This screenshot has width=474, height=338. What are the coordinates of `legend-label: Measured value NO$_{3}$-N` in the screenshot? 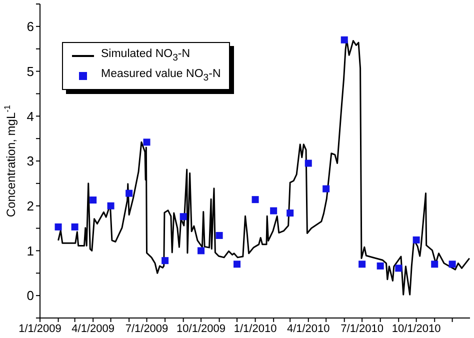 It's located at (161, 76).